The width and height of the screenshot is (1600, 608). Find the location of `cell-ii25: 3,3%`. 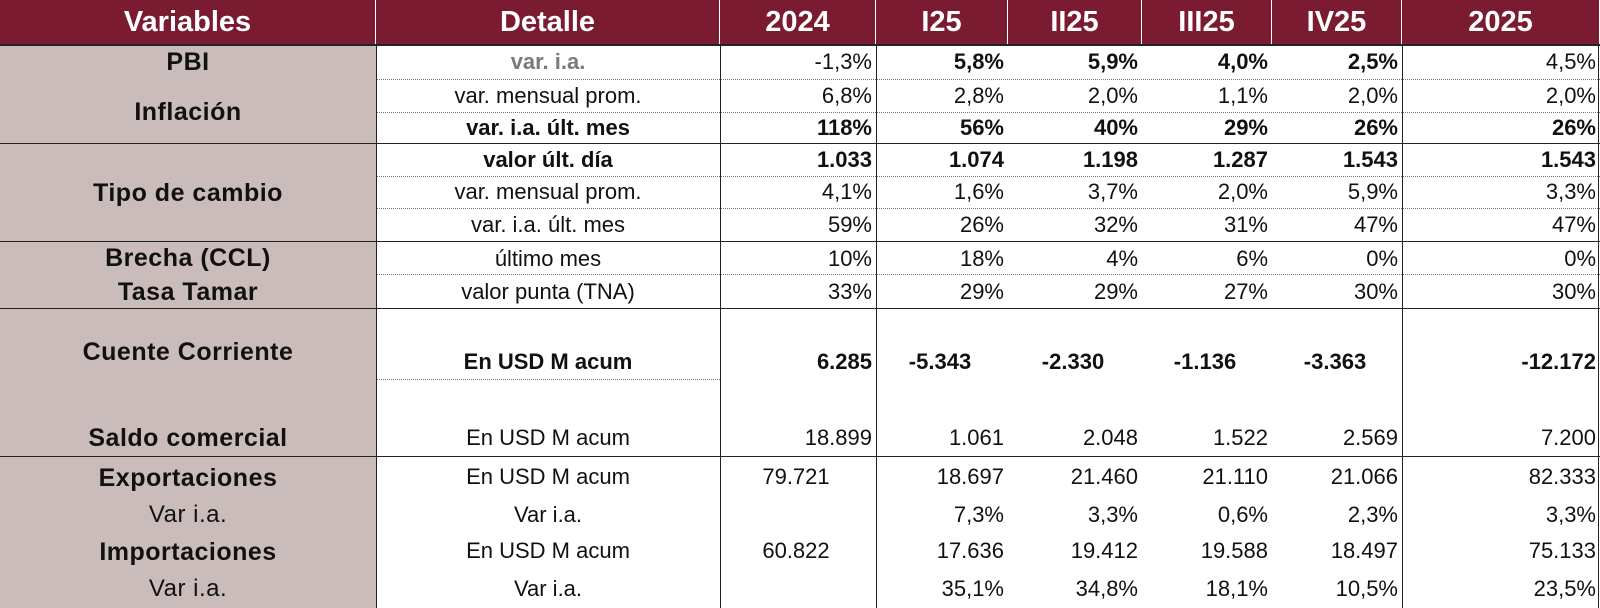

cell-ii25: 3,3% is located at coordinates (1112, 514).